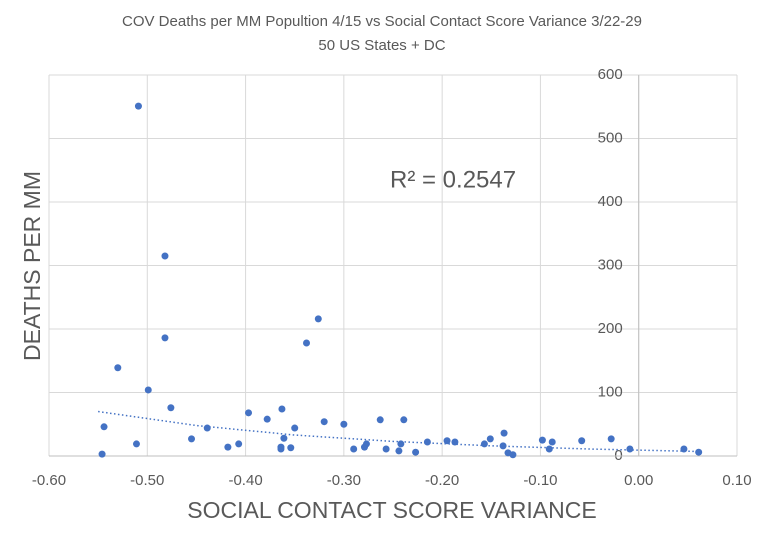 This screenshot has width=765, height=545. Describe the element at coordinates (442, 480) in the screenshot. I see `x-tick-label: -0.20` at that location.